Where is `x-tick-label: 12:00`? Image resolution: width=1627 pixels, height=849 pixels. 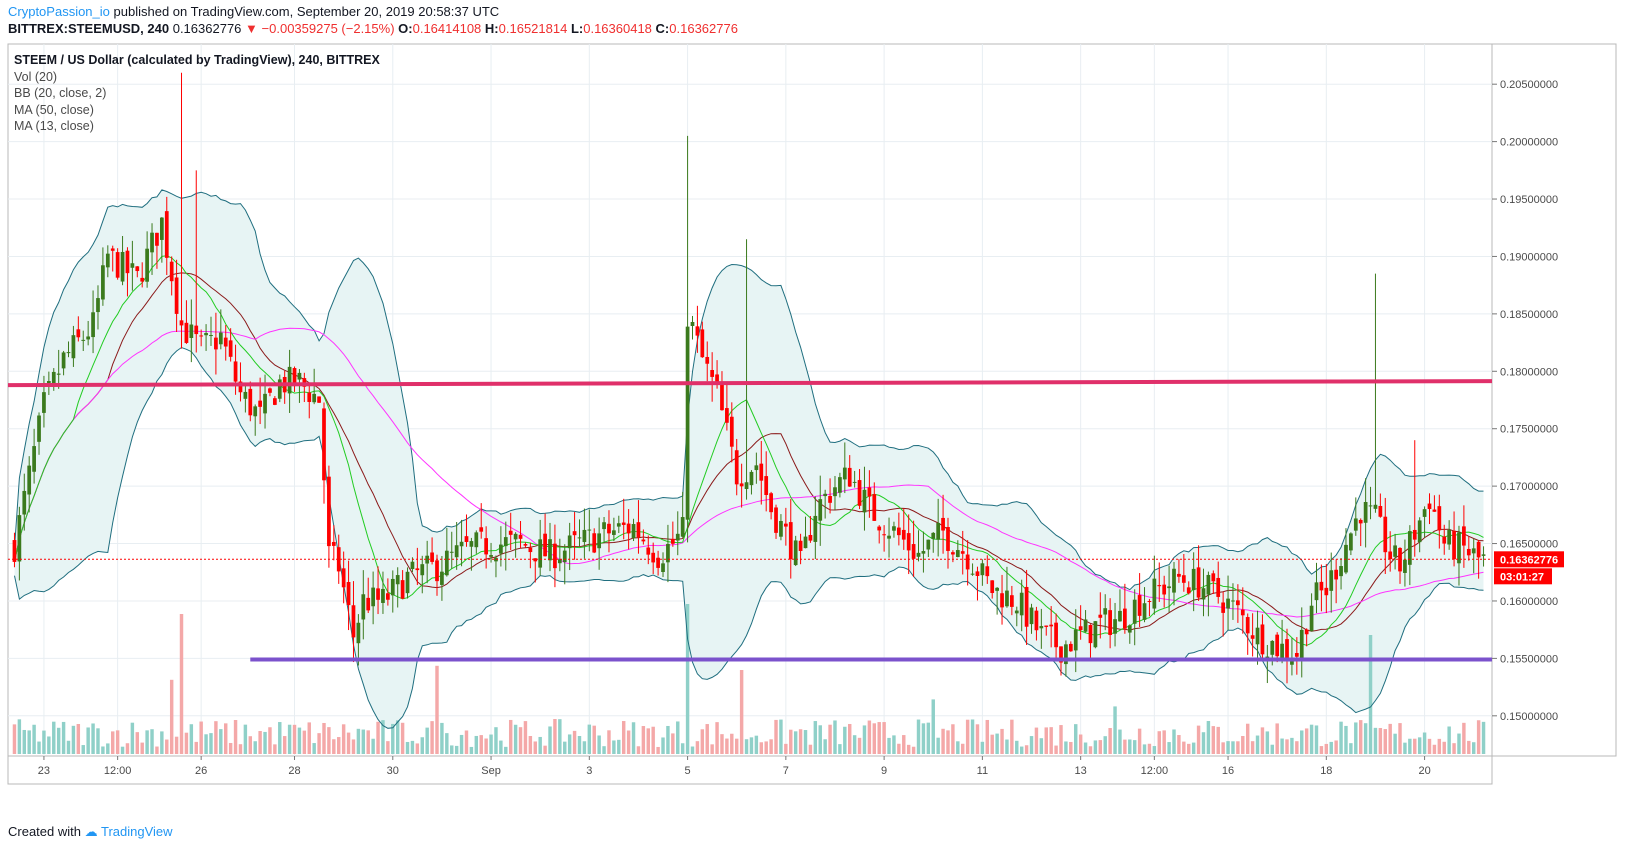
x-tick-label: 12:00 is located at coordinates (118, 771).